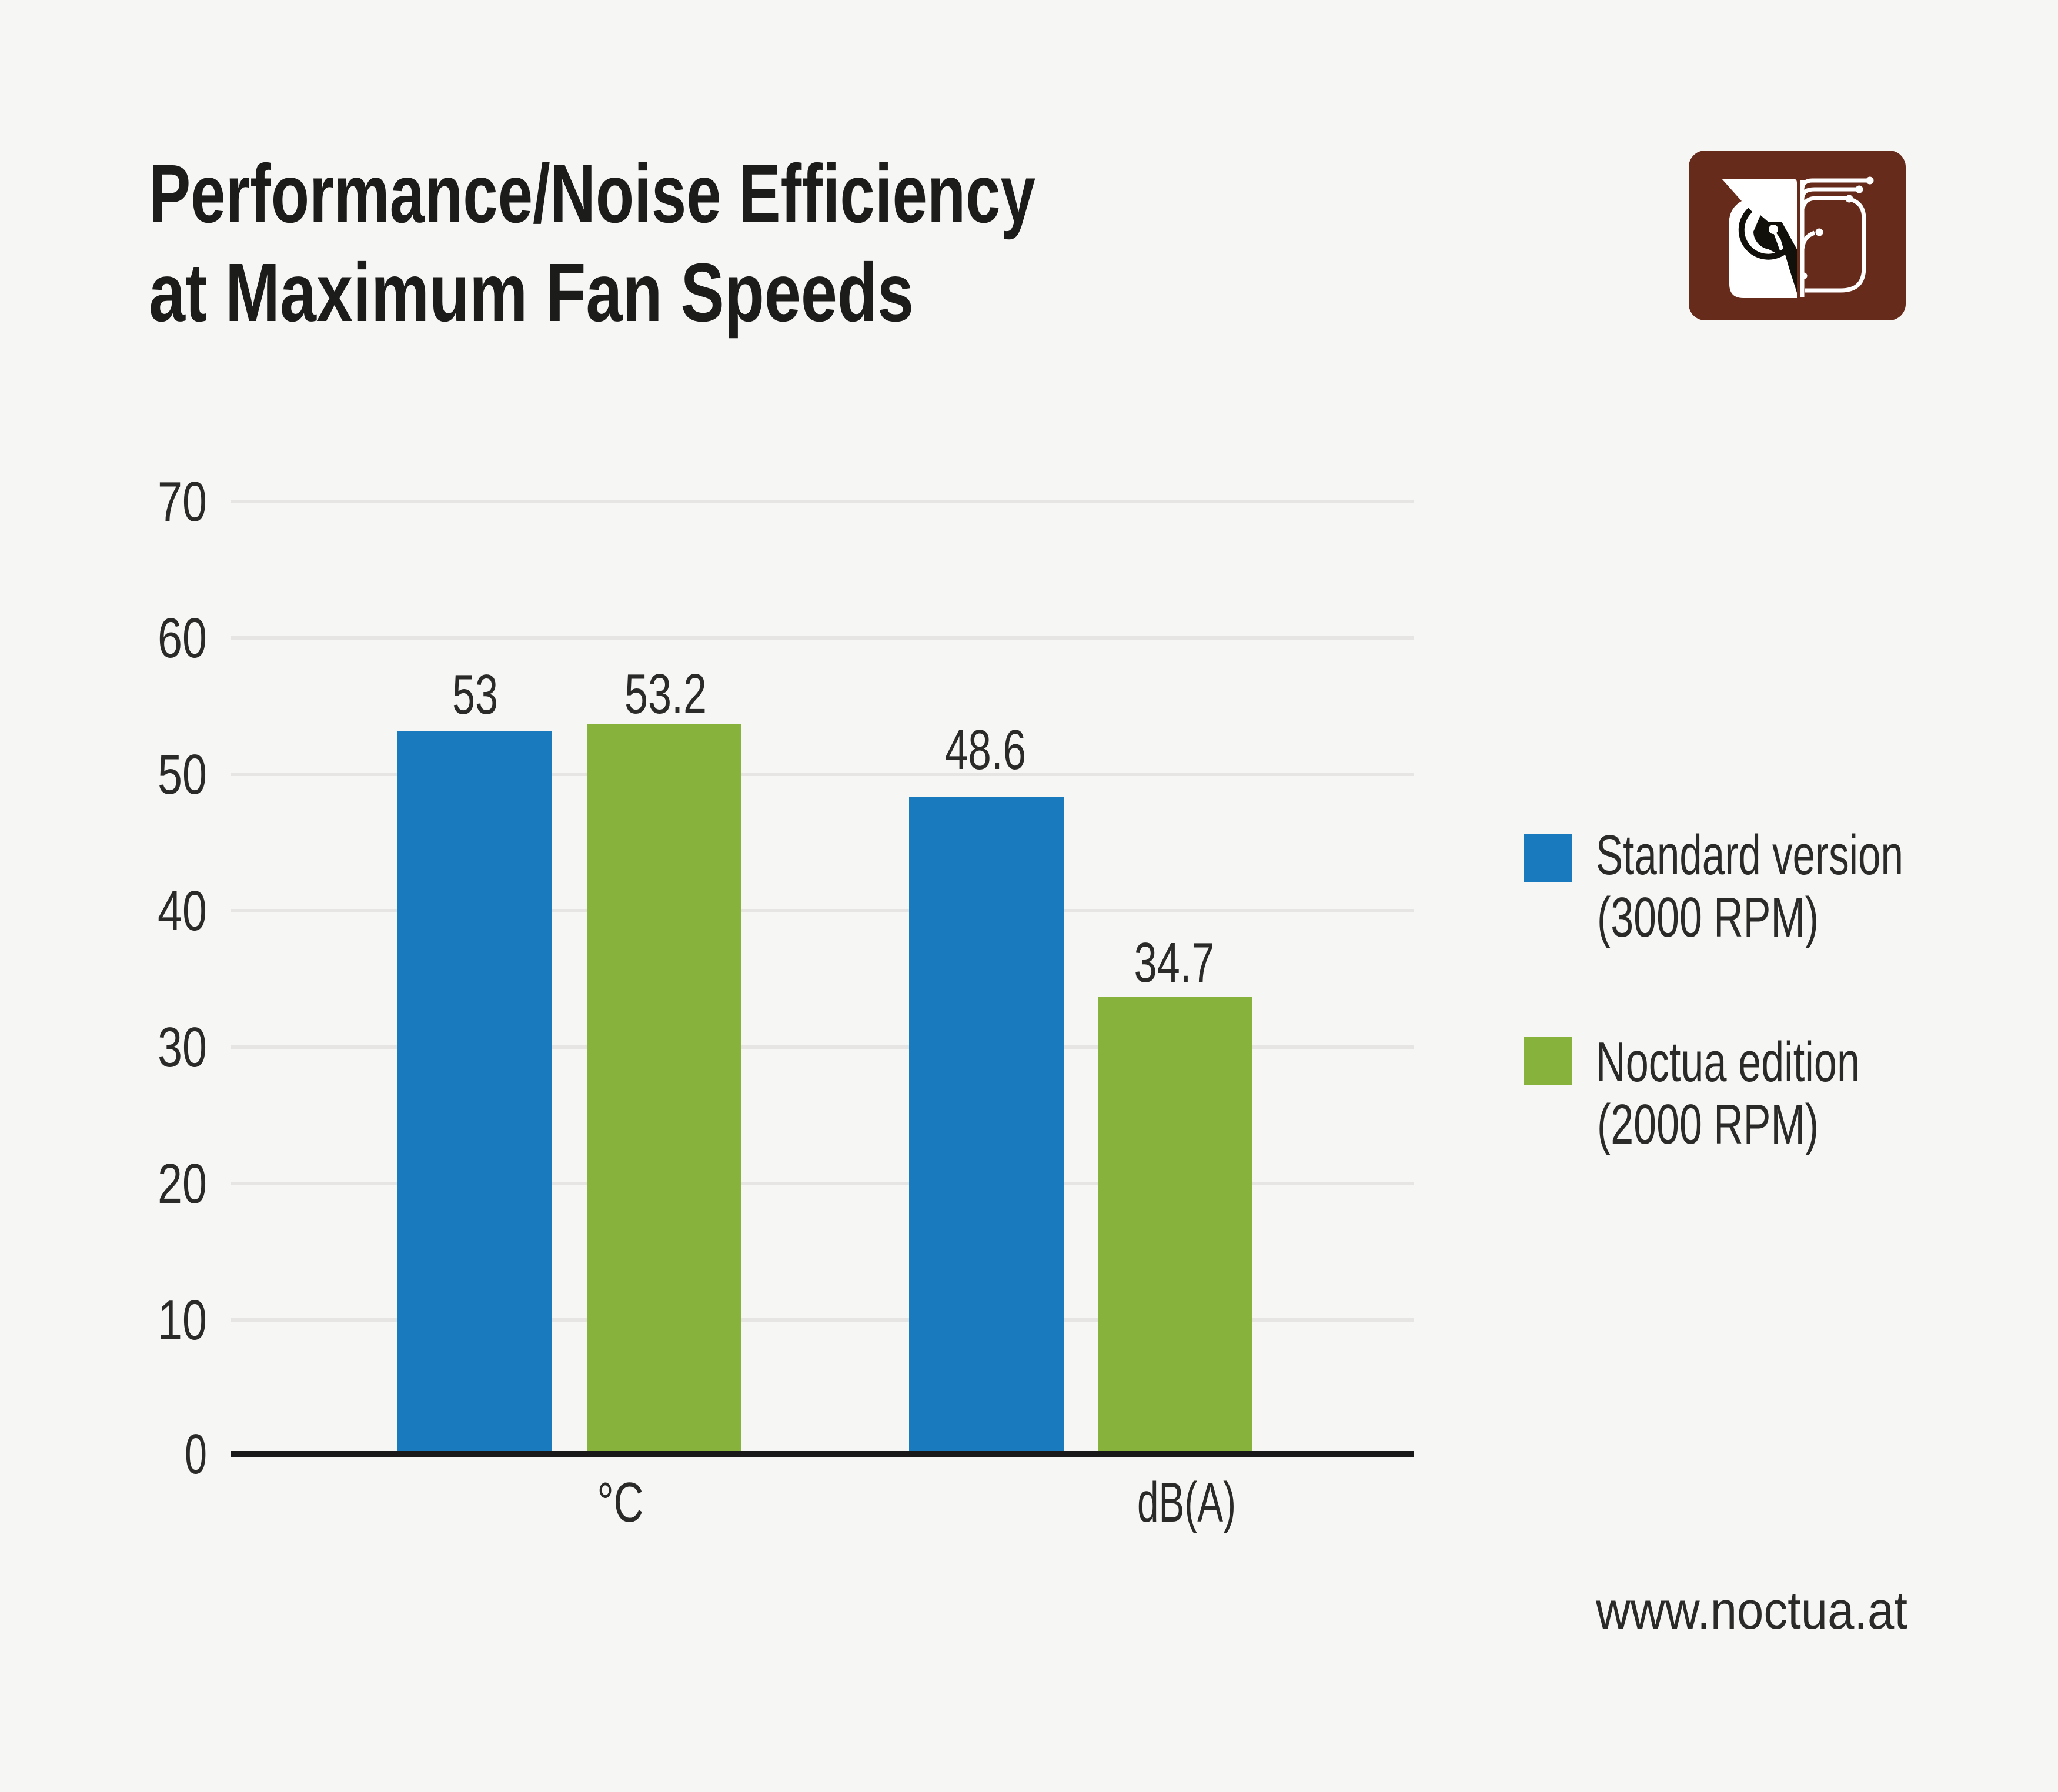  What do you see at coordinates (182, 638) in the screenshot?
I see `svg-text: 60` at bounding box center [182, 638].